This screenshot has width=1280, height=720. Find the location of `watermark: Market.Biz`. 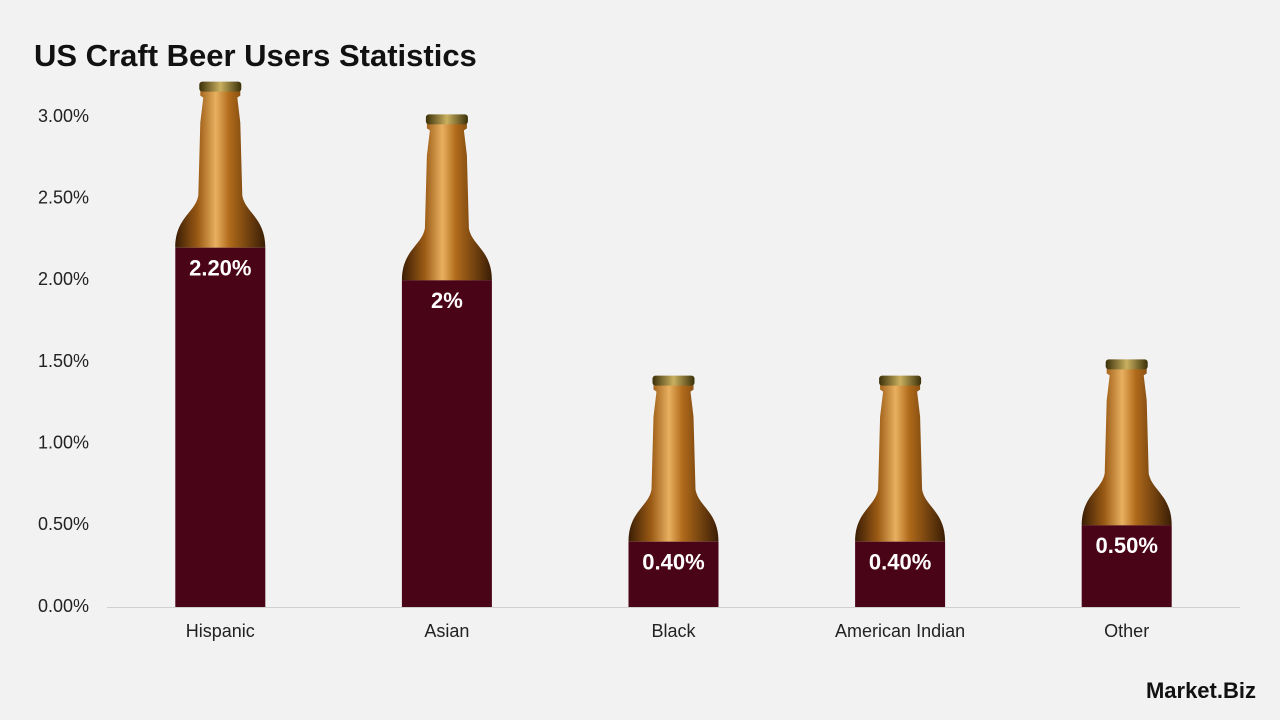

watermark: Market.Biz is located at coordinates (1201, 690).